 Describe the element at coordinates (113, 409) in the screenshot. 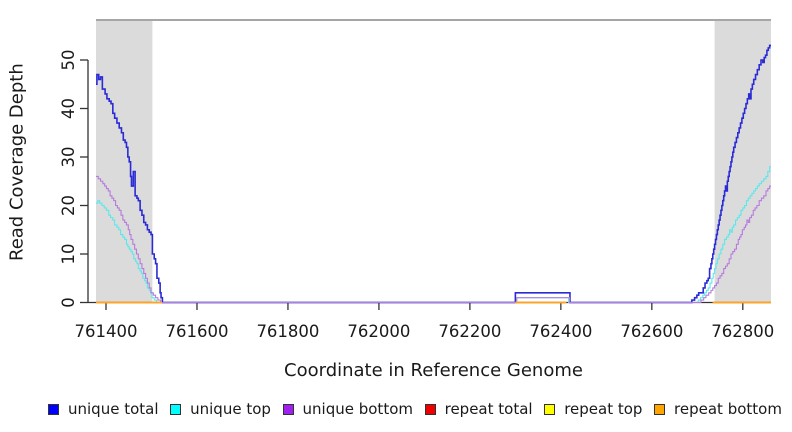

I see `legend-label-unique-total: unique total` at that location.